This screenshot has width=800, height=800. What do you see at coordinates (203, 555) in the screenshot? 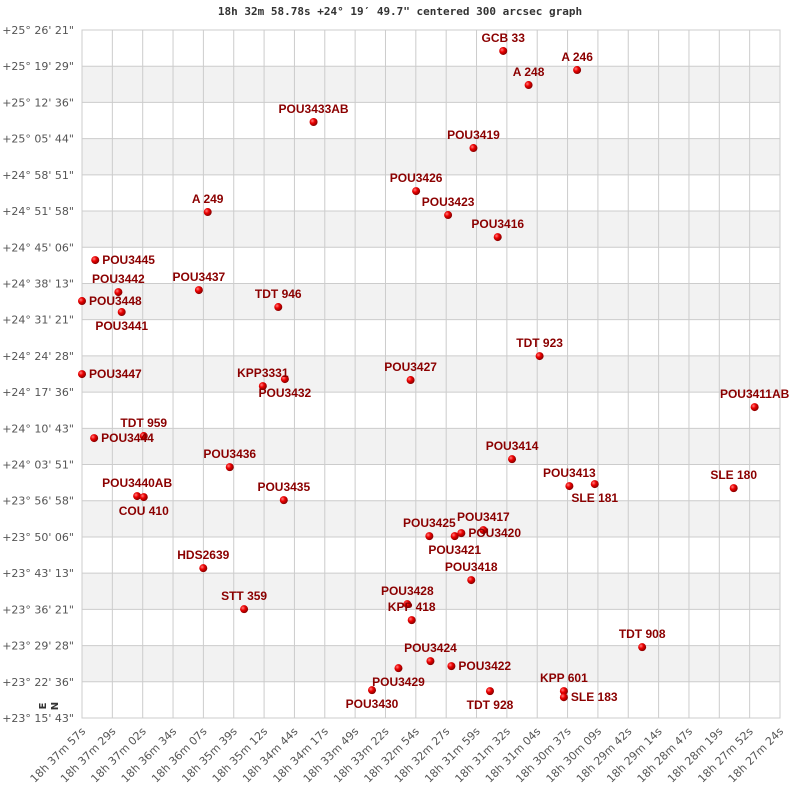
I see `star-label: HDS2639` at bounding box center [203, 555].